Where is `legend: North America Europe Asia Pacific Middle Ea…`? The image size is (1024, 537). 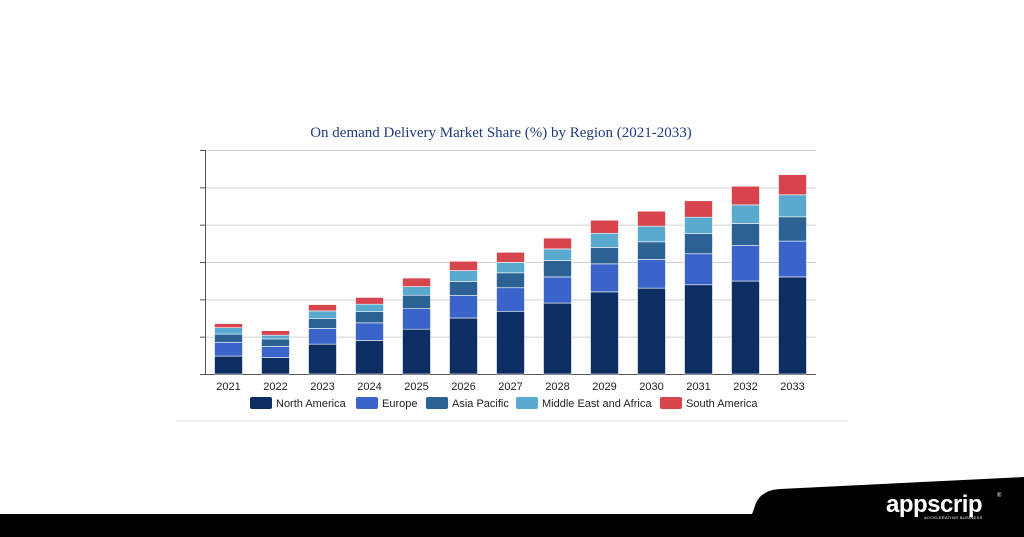 legend: North America Europe Asia Pacific Middle Ea… is located at coordinates (504, 403).